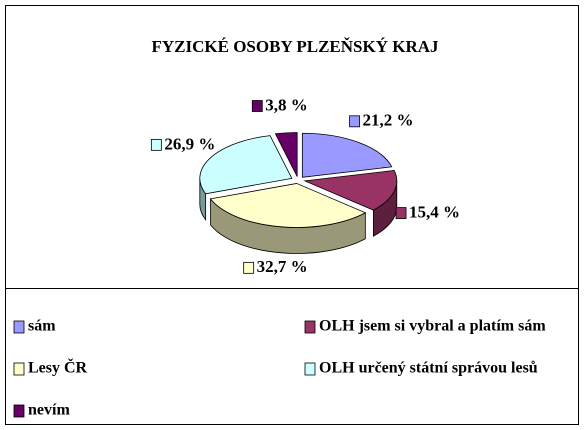 The image size is (585, 430). What do you see at coordinates (388, 120) in the screenshot?
I see `data-label: 21,2 %` at bounding box center [388, 120].